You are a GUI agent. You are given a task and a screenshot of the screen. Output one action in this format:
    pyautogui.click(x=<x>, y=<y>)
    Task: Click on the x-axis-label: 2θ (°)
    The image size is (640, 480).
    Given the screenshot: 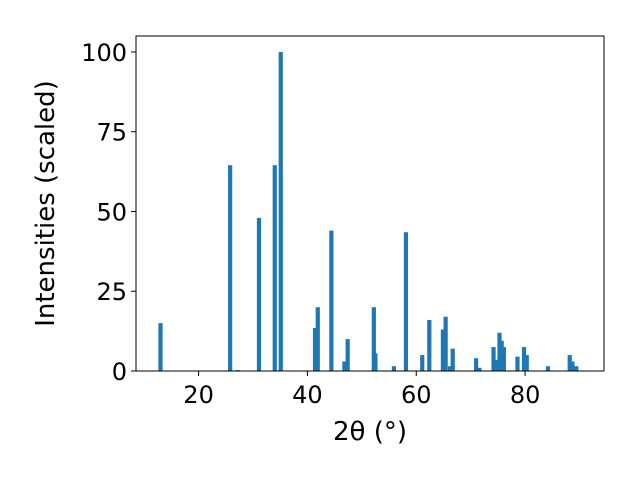 What is the action you would take?
    pyautogui.click(x=370, y=432)
    